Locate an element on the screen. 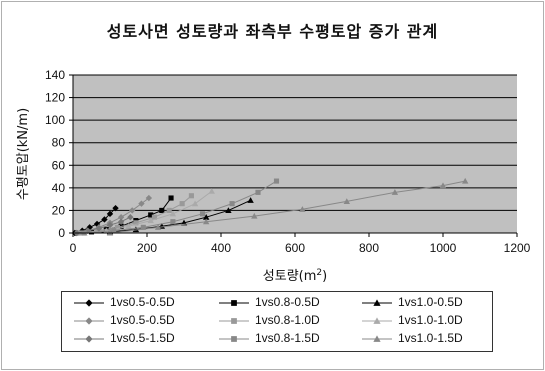 The height and width of the screenshot is (371, 545). series-line is located at coordinates (180, 207).